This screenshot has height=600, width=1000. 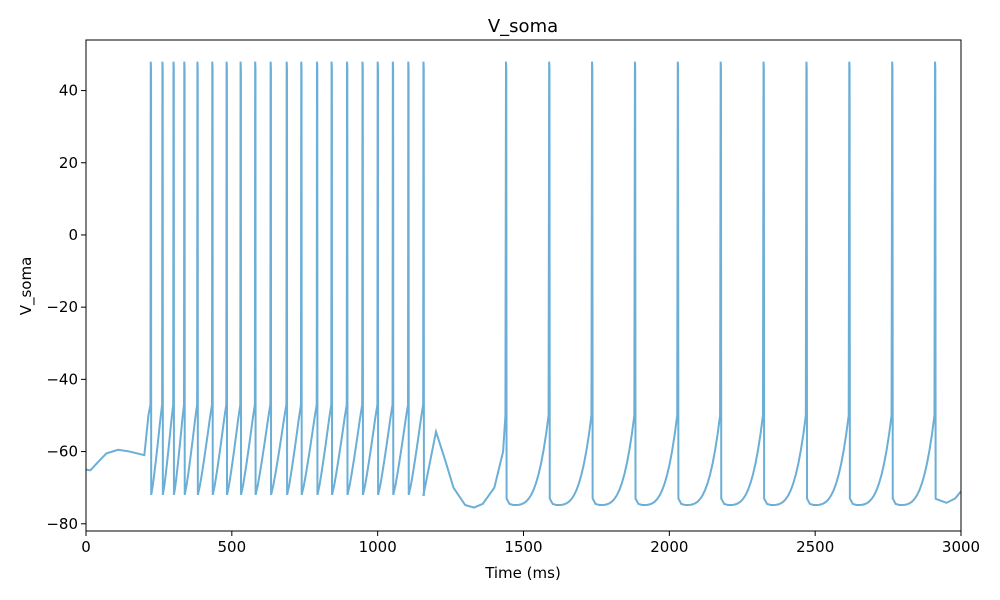 What do you see at coordinates (523, 547) in the screenshot?
I see `x-tick-label: 1500` at bounding box center [523, 547].